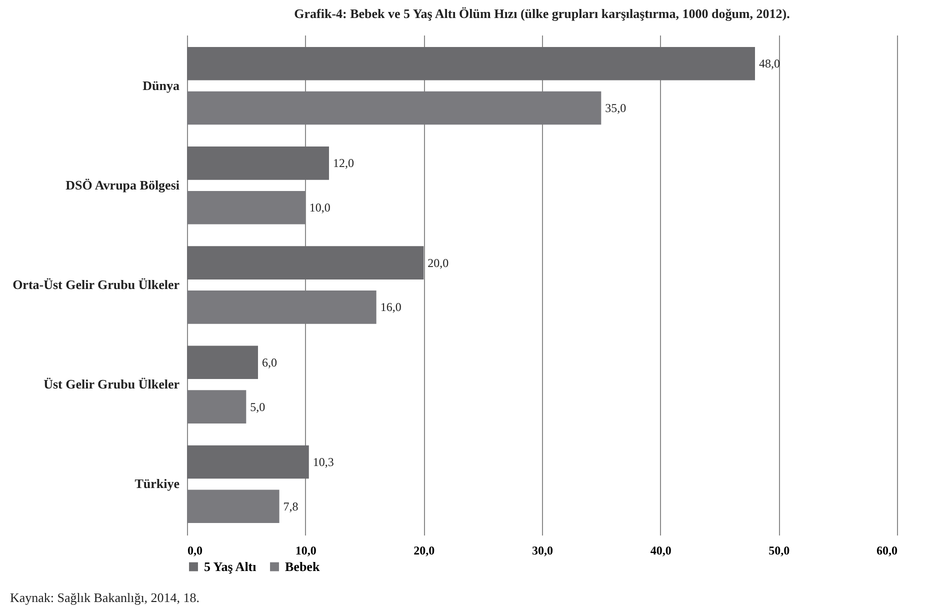 The height and width of the screenshot is (615, 942). What do you see at coordinates (157, 484) in the screenshot?
I see `y-tick-label: Türkiye` at bounding box center [157, 484].